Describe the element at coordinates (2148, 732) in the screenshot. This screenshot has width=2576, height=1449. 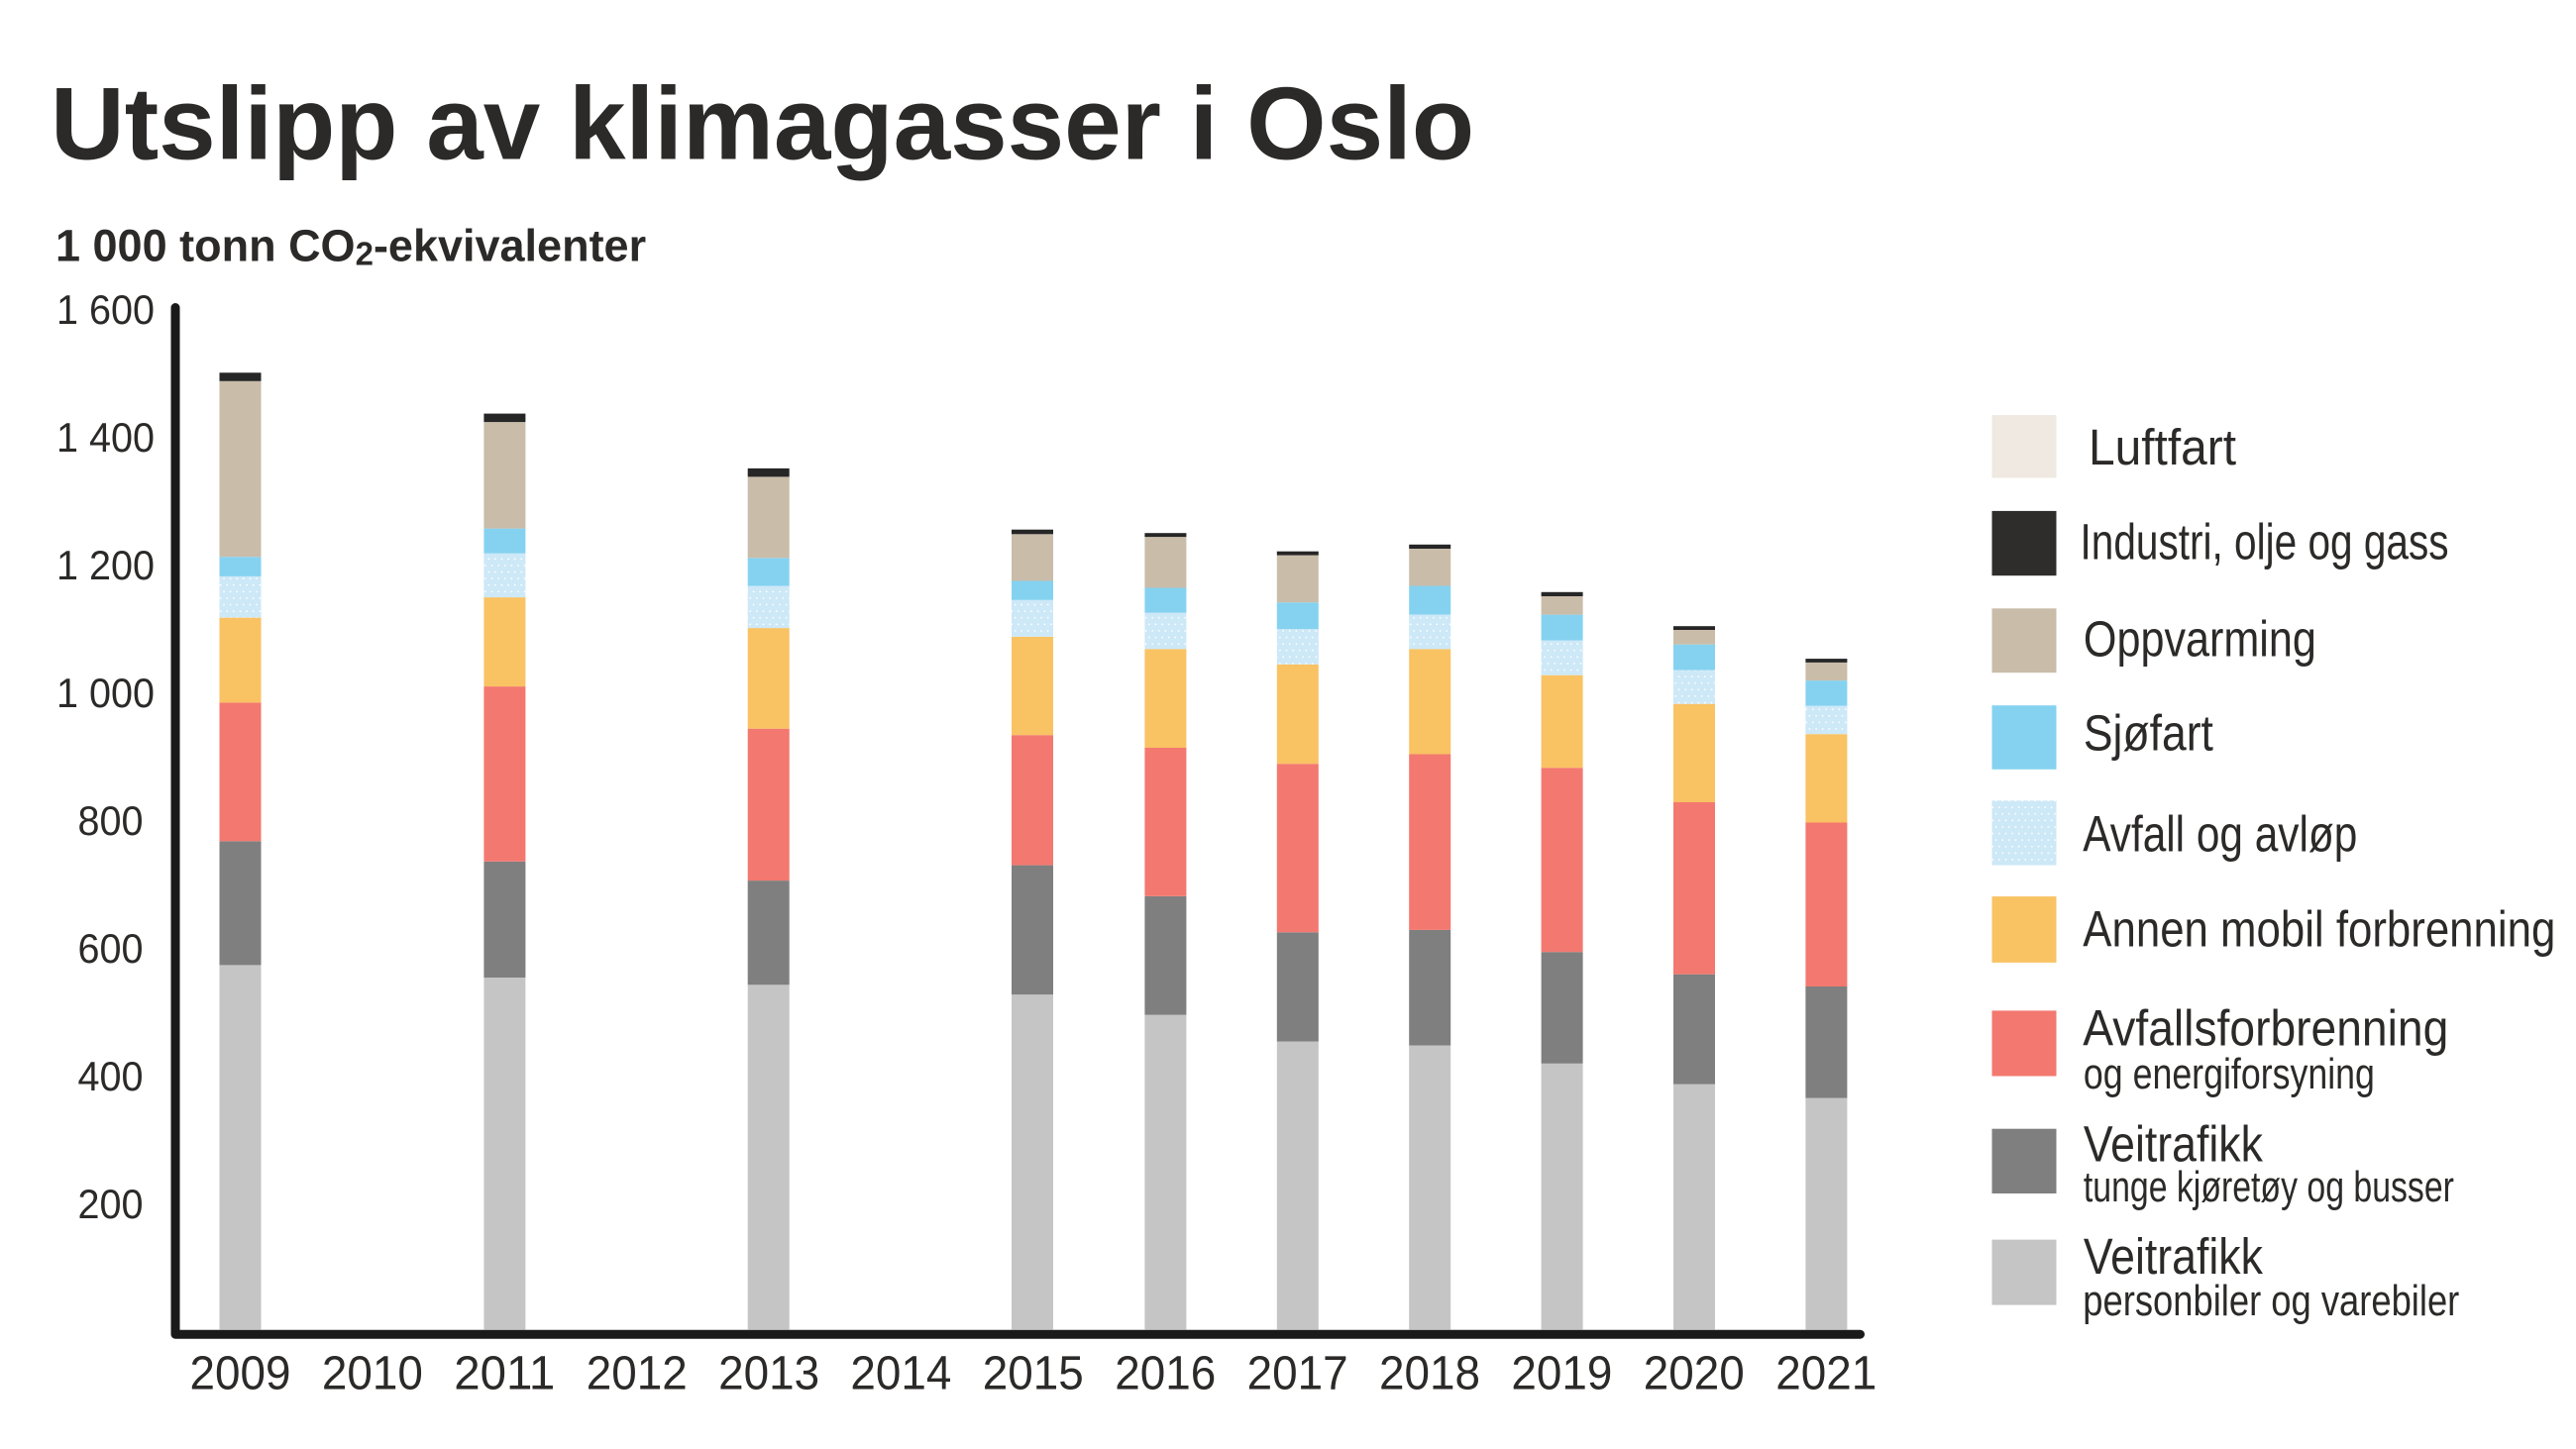
I see `svg-text: Sjøfart` at that location.